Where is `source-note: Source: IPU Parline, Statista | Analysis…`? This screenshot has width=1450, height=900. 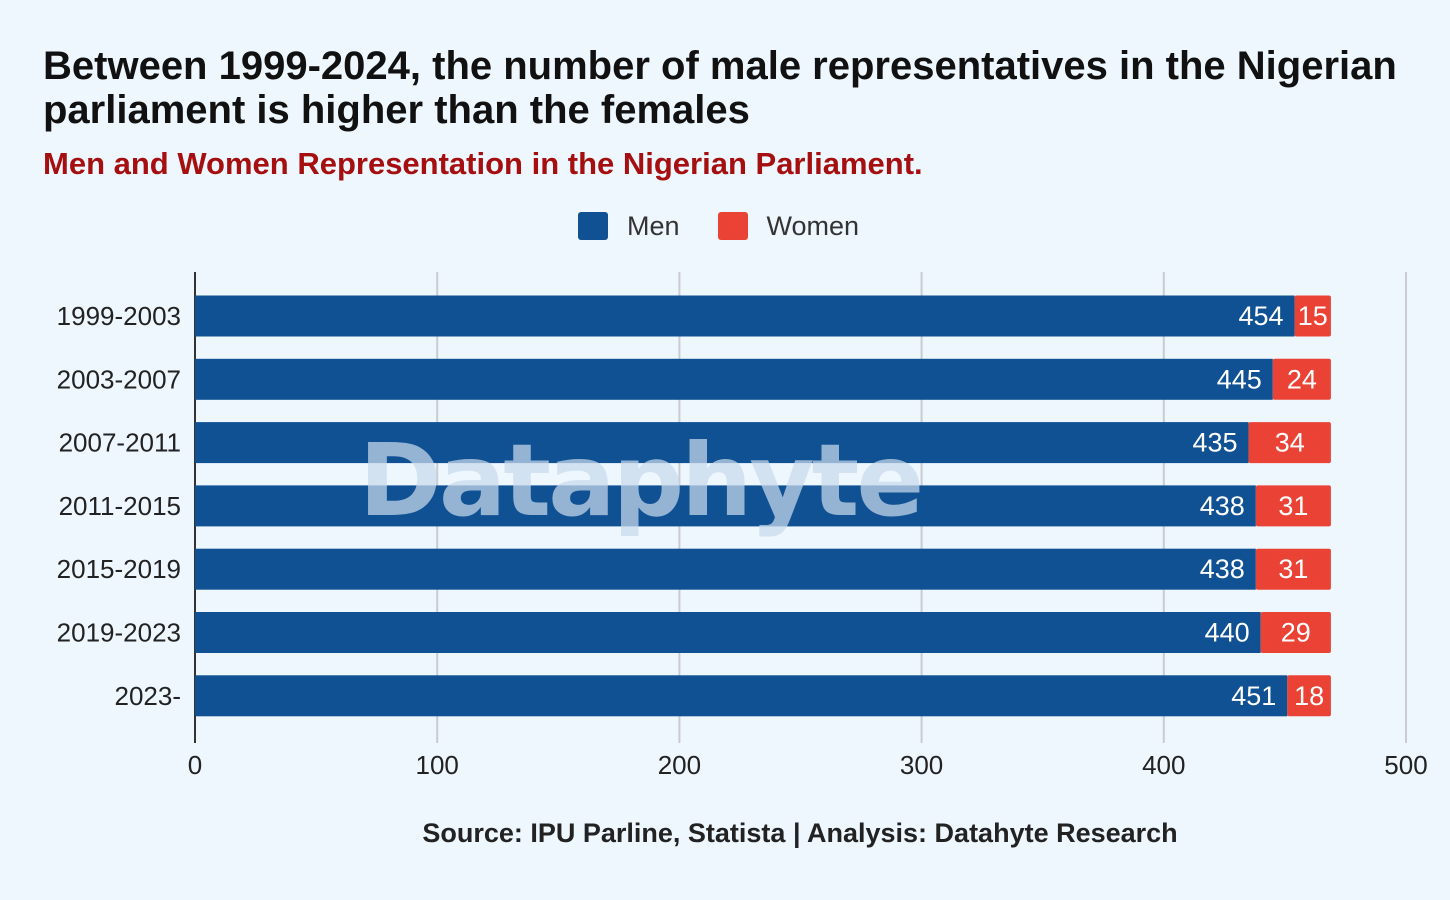
source-note: Source: IPU Parline, Statista | Analysis… is located at coordinates (800, 833).